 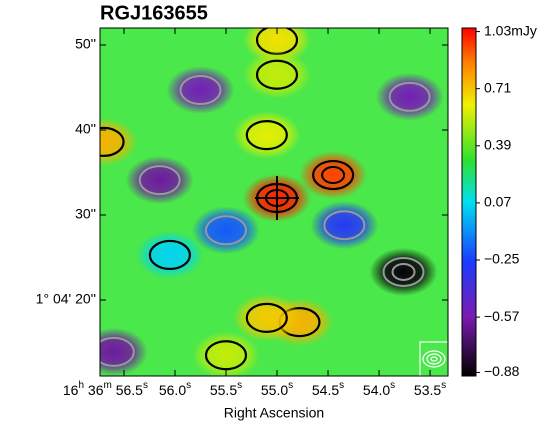 What do you see at coordinates (469, 202) in the screenshot?
I see `colorbar` at bounding box center [469, 202].